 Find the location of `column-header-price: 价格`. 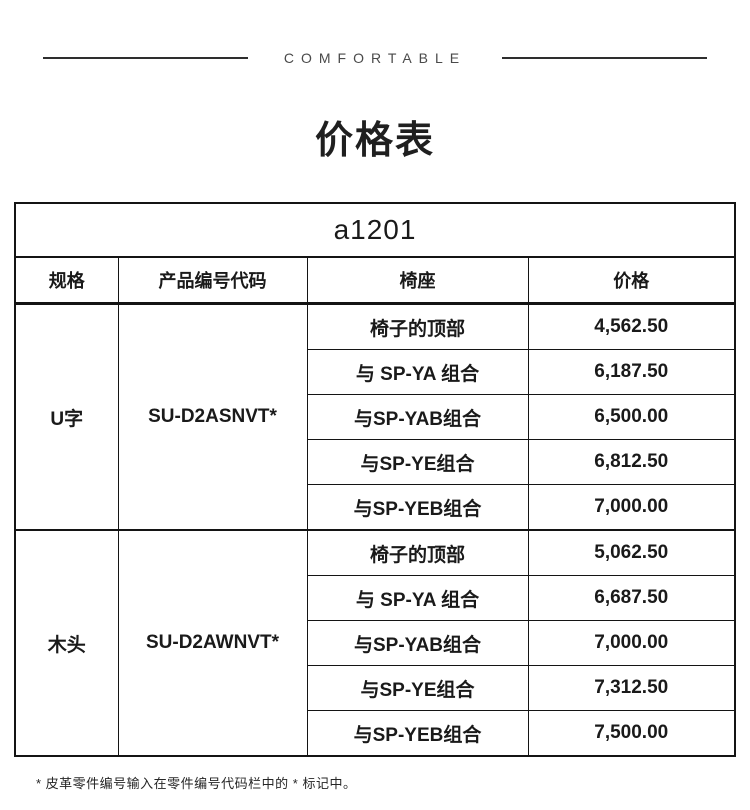

column-header-price: 价格 is located at coordinates (631, 280).